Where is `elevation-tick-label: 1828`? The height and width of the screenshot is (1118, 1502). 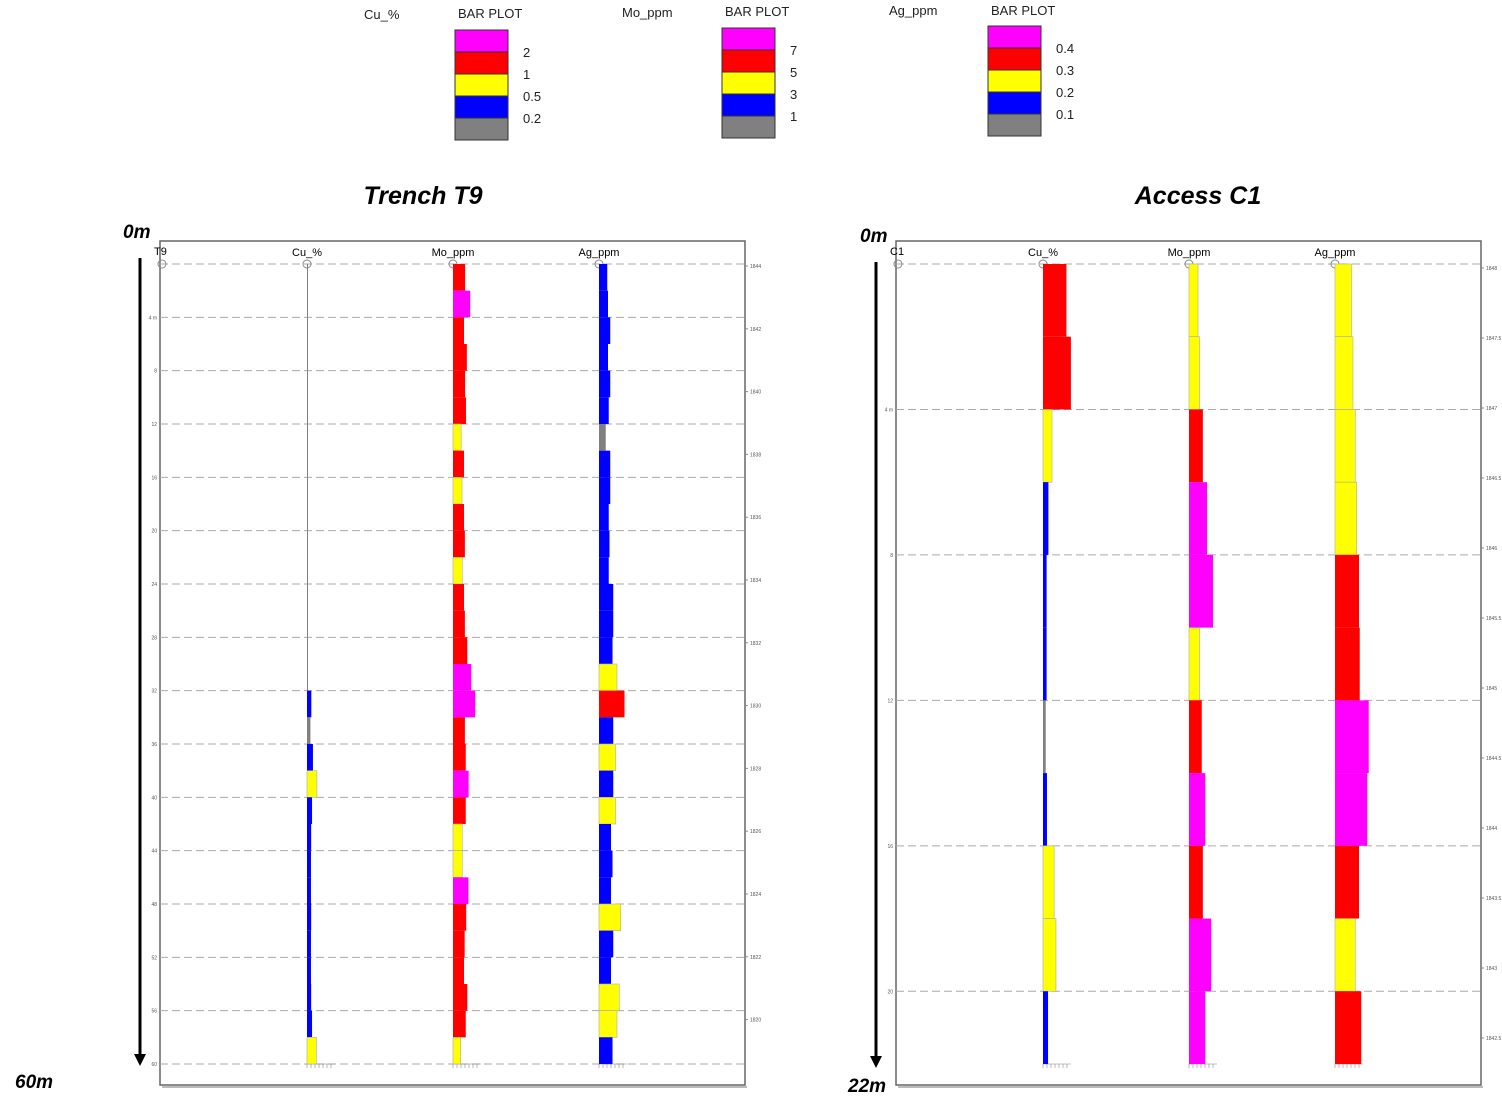 elevation-tick-label: 1828 is located at coordinates (755, 769).